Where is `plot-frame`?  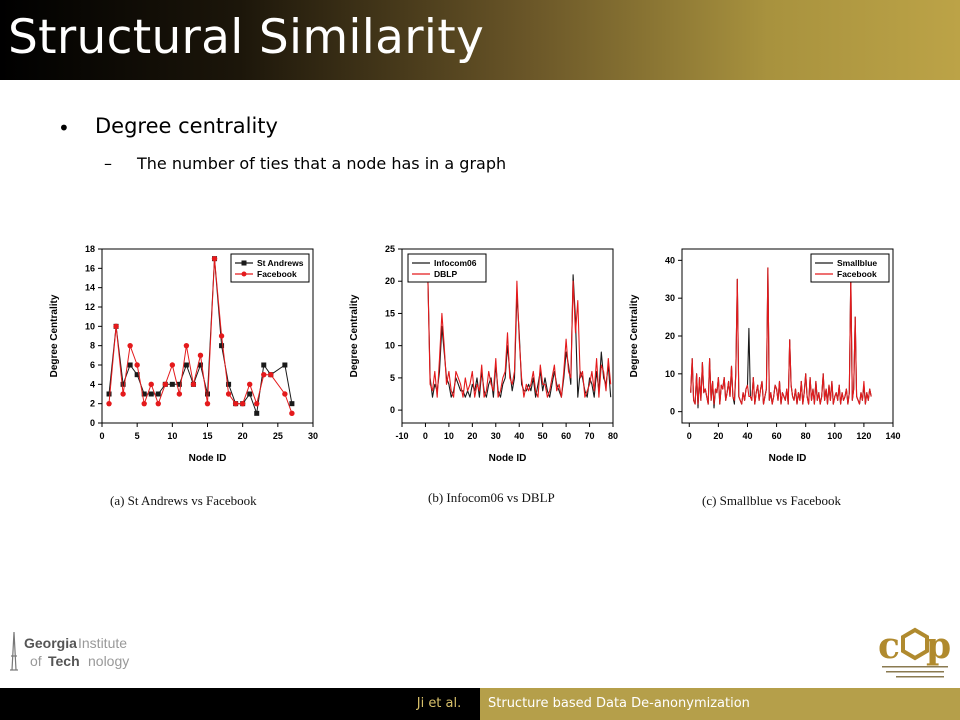 plot-frame is located at coordinates (507, 336).